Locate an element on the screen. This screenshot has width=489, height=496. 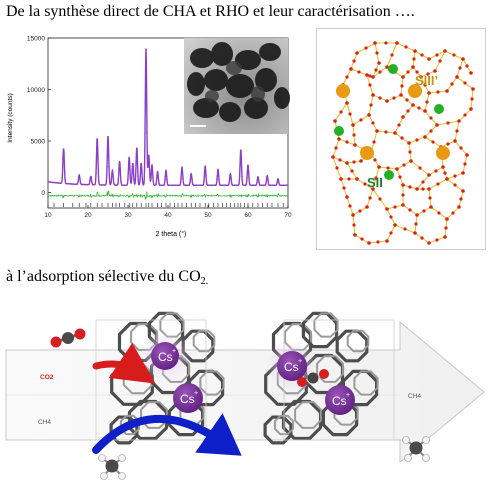
cs-charge-left-top: + is located at coordinates (174, 351).